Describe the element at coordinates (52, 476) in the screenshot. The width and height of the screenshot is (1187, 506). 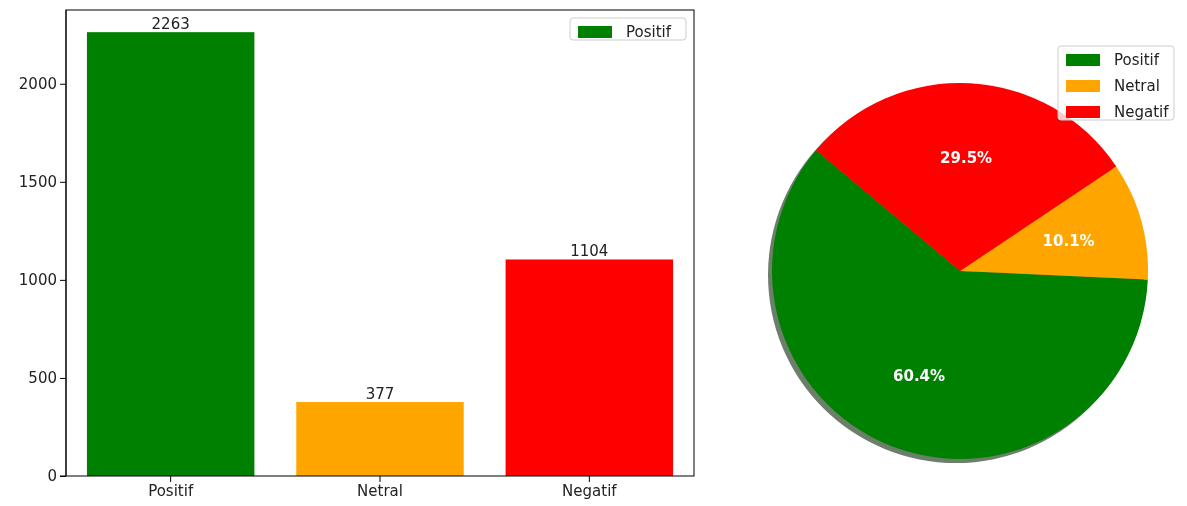
I see `y-tick-label: 0` at that location.